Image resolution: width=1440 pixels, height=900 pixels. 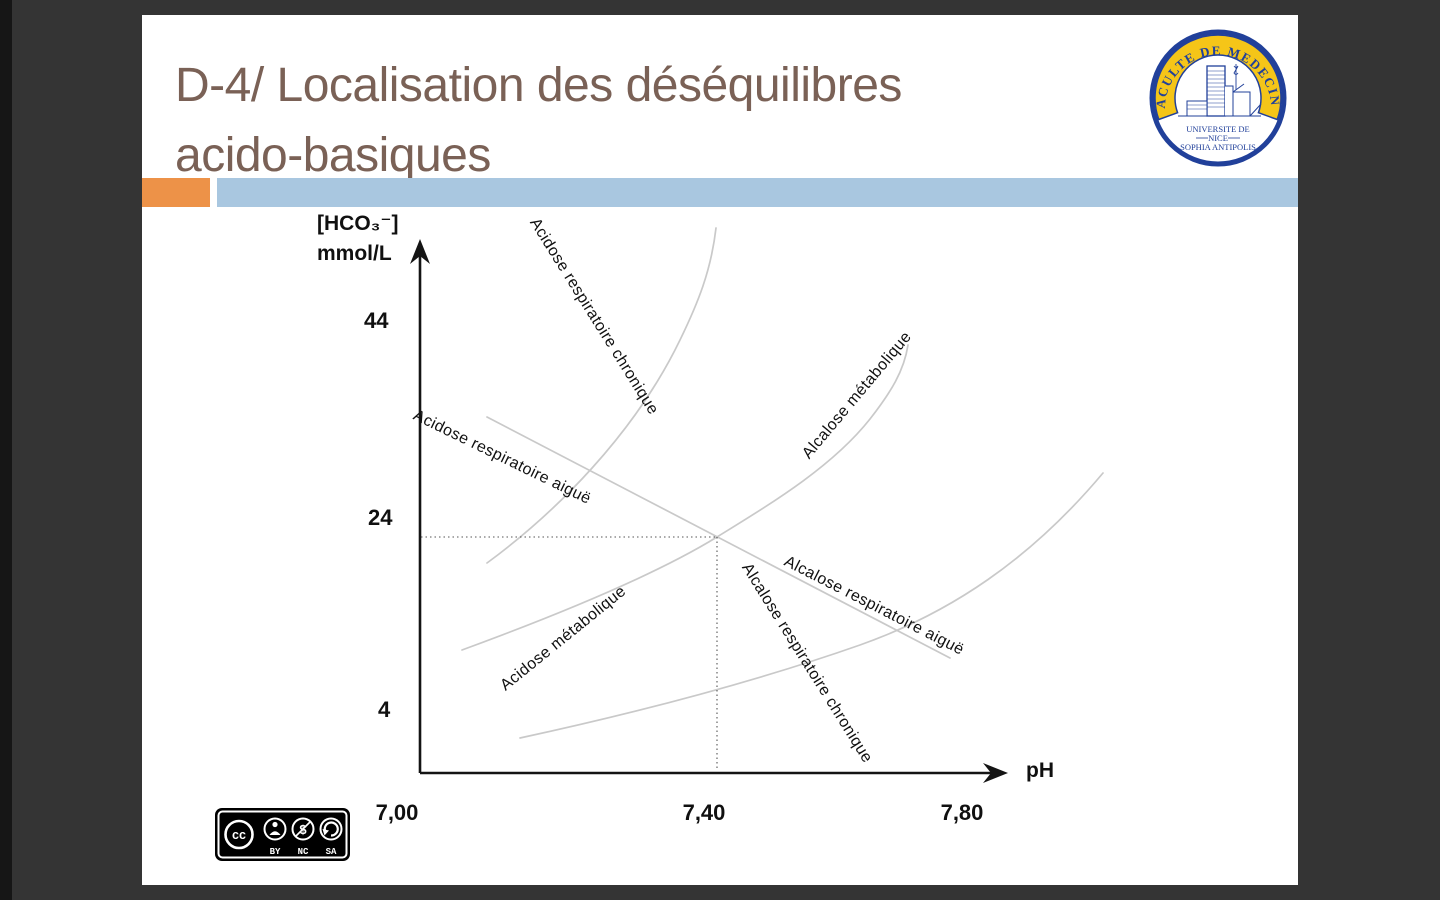 I want to click on logo-university-line2: NICE, so click(x=1218, y=138).